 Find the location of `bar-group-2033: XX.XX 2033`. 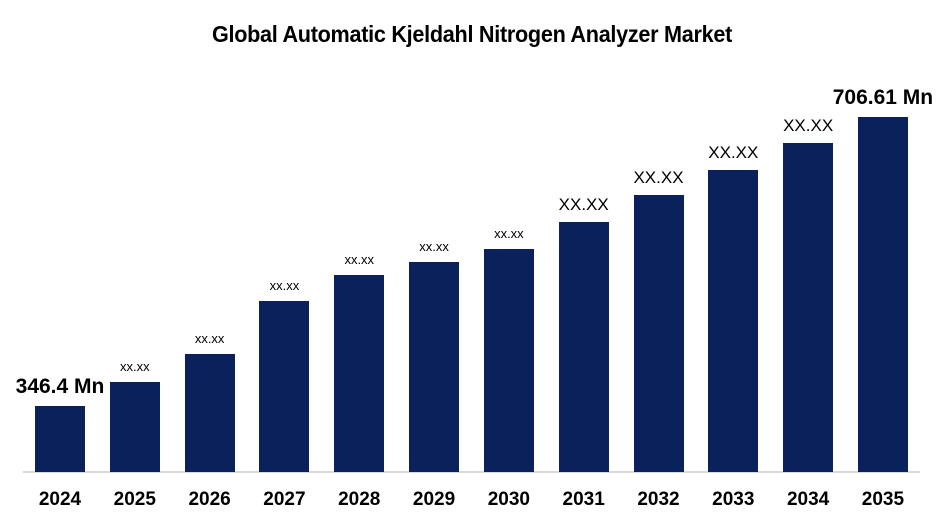

bar-group-2033: XX.XX 2033 is located at coordinates (733, 291).